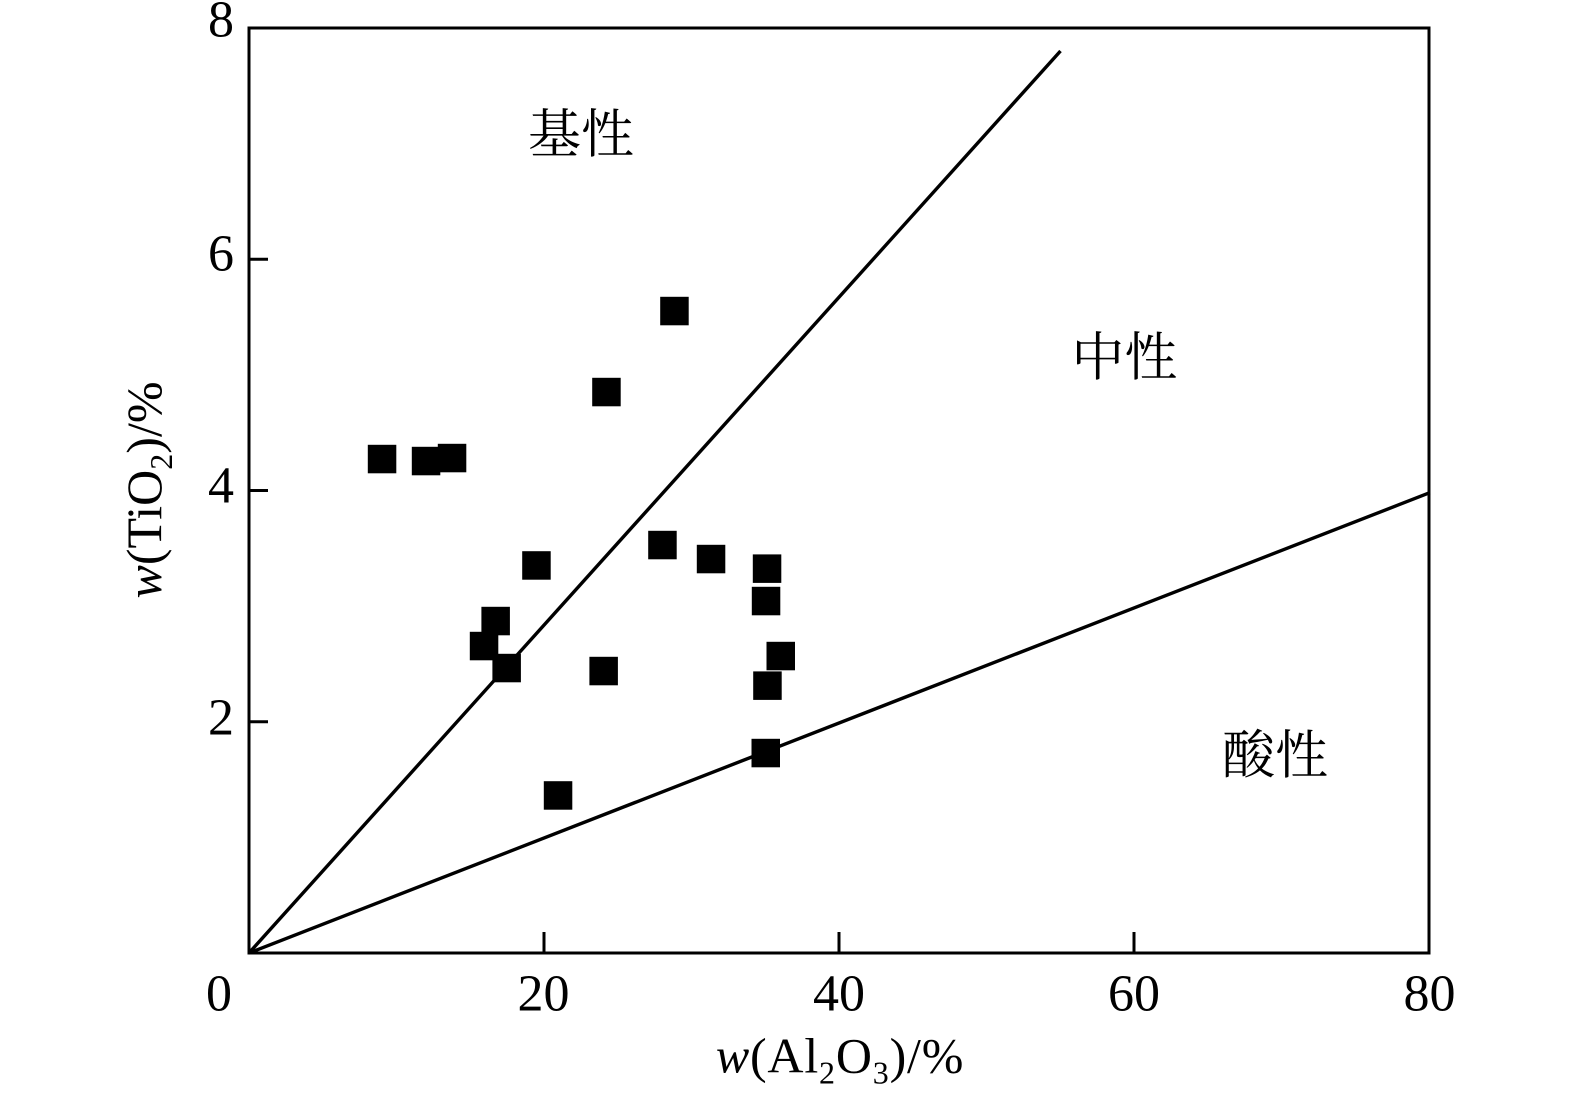  I want to click on svg-text: 8, so click(221, 24).